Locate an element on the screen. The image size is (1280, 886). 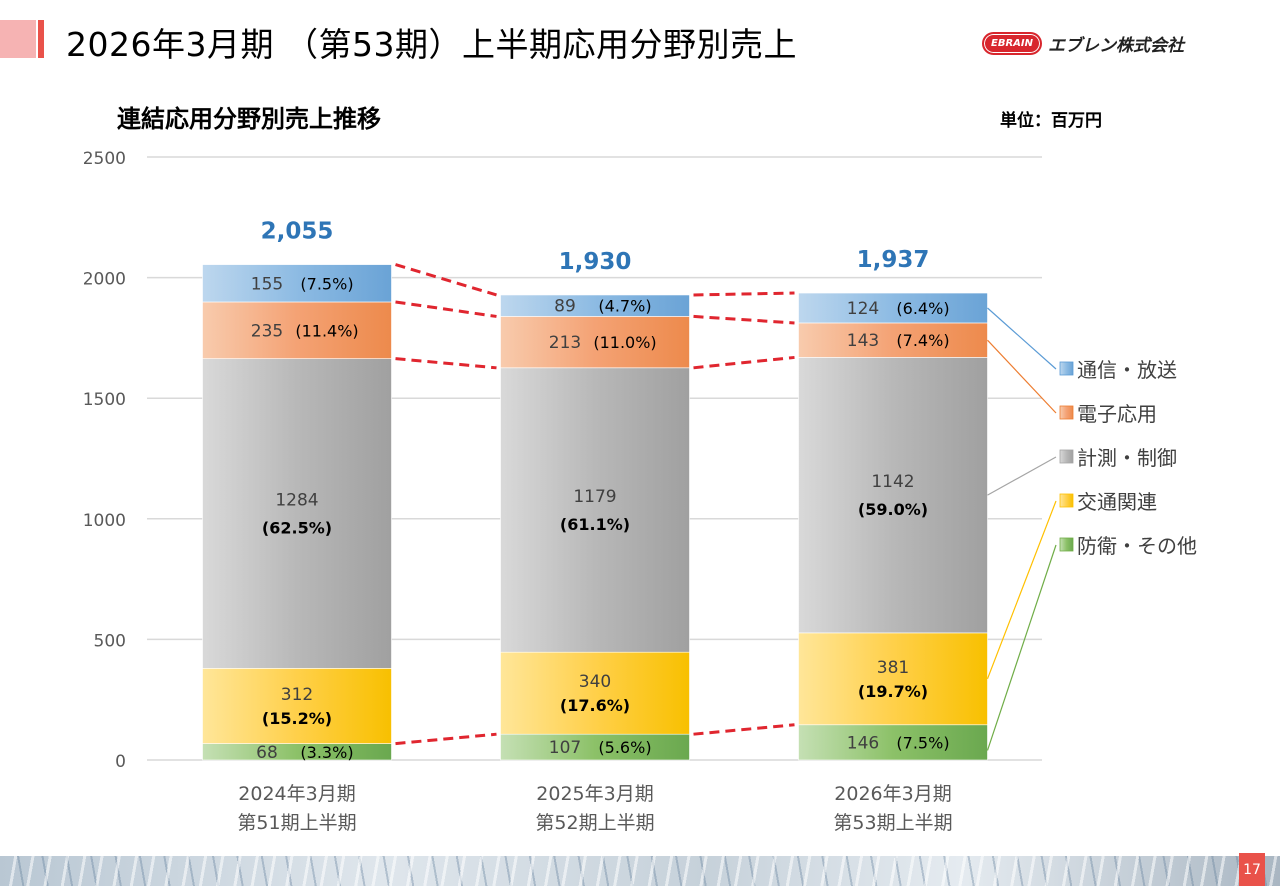
percent-label: (7.4%) is located at coordinates (922, 340).